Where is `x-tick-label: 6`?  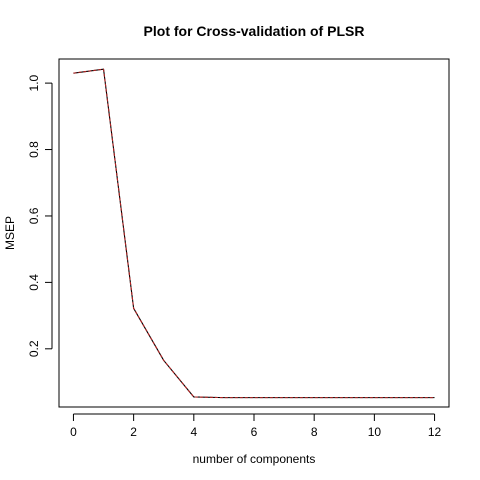 x-tick-label: 6 is located at coordinates (254, 432).